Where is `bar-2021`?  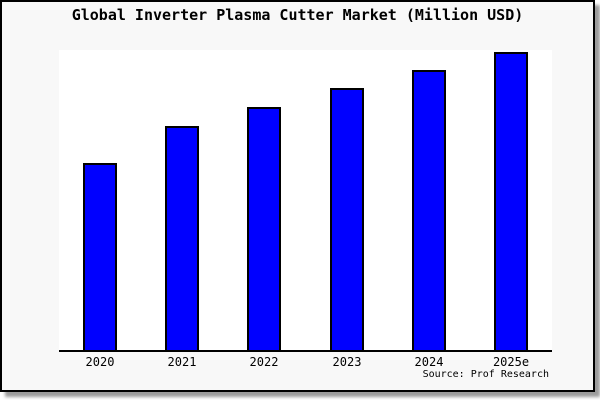 bar-2021 is located at coordinates (182, 238).